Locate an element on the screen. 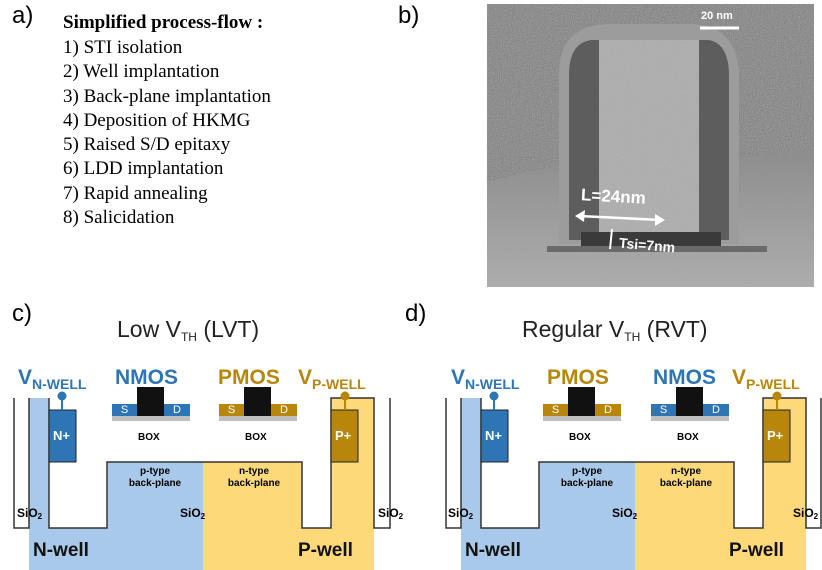 Image resolution: width=822 pixels, height=570 pixels. lvt-vnwell-label: VN-WELL is located at coordinates (52, 379).